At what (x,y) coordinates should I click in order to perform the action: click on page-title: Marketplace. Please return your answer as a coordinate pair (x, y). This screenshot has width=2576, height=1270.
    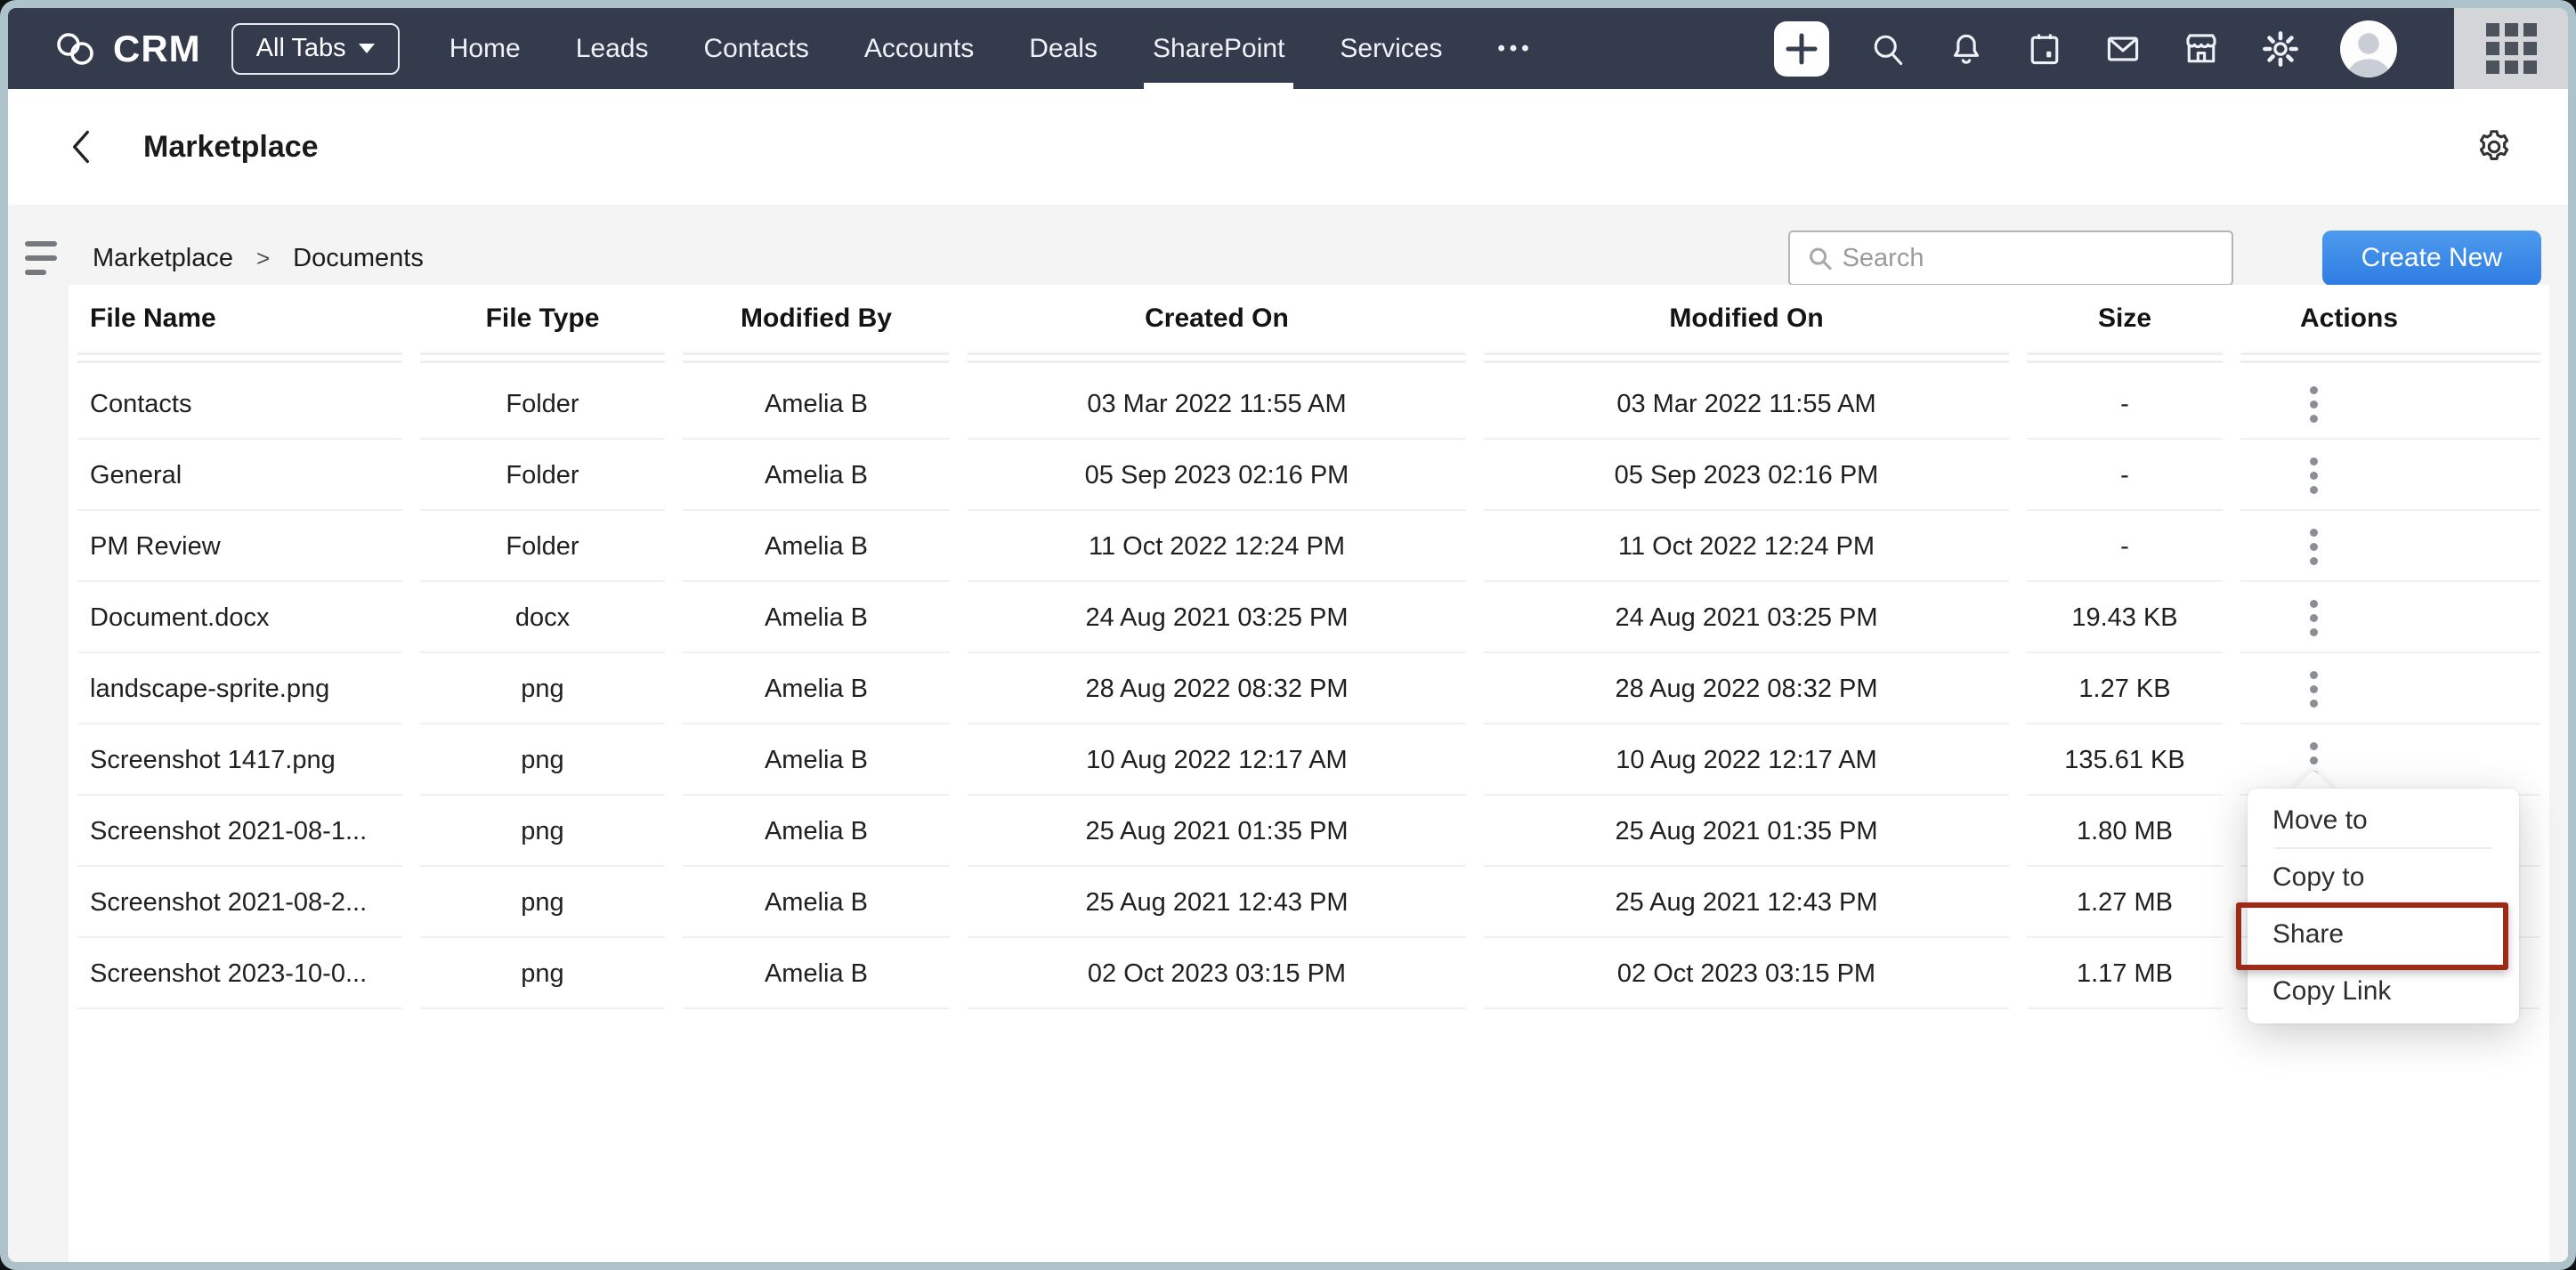
    Looking at the image, I should click on (231, 147).